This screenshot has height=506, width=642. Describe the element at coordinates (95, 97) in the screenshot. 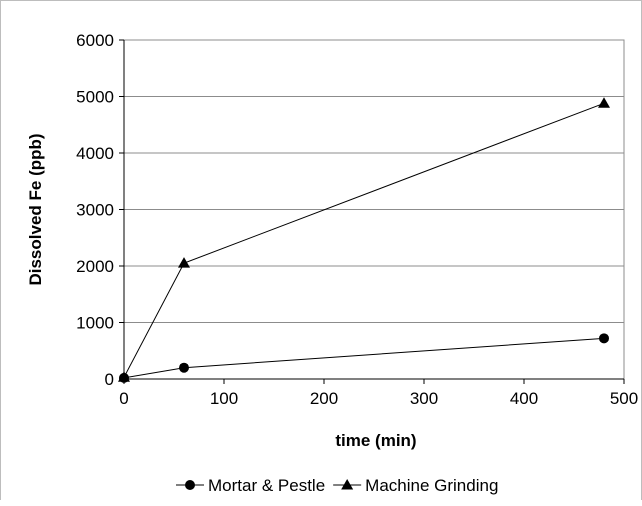

I see `y-tick-label: 5000` at that location.